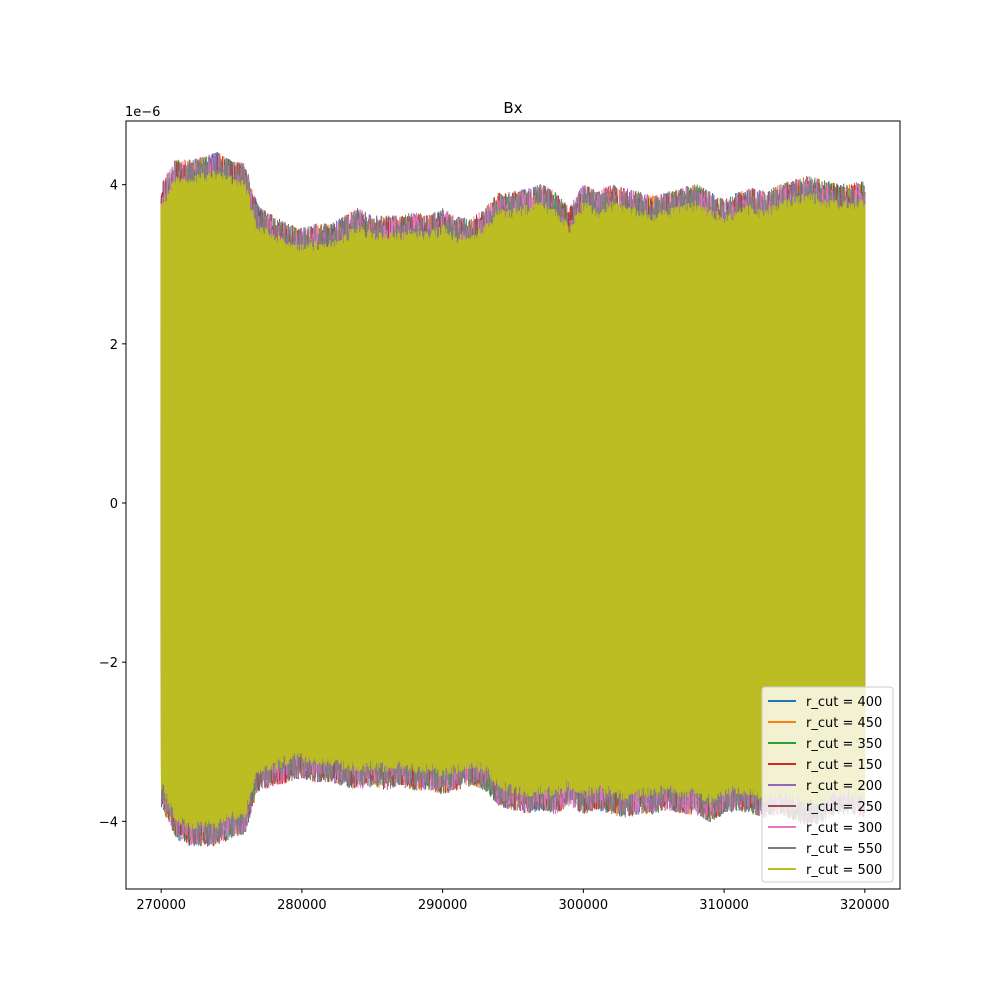 This screenshot has height=1000, width=1000. I want to click on legend-label: r_cut = 250, so click(844, 807).